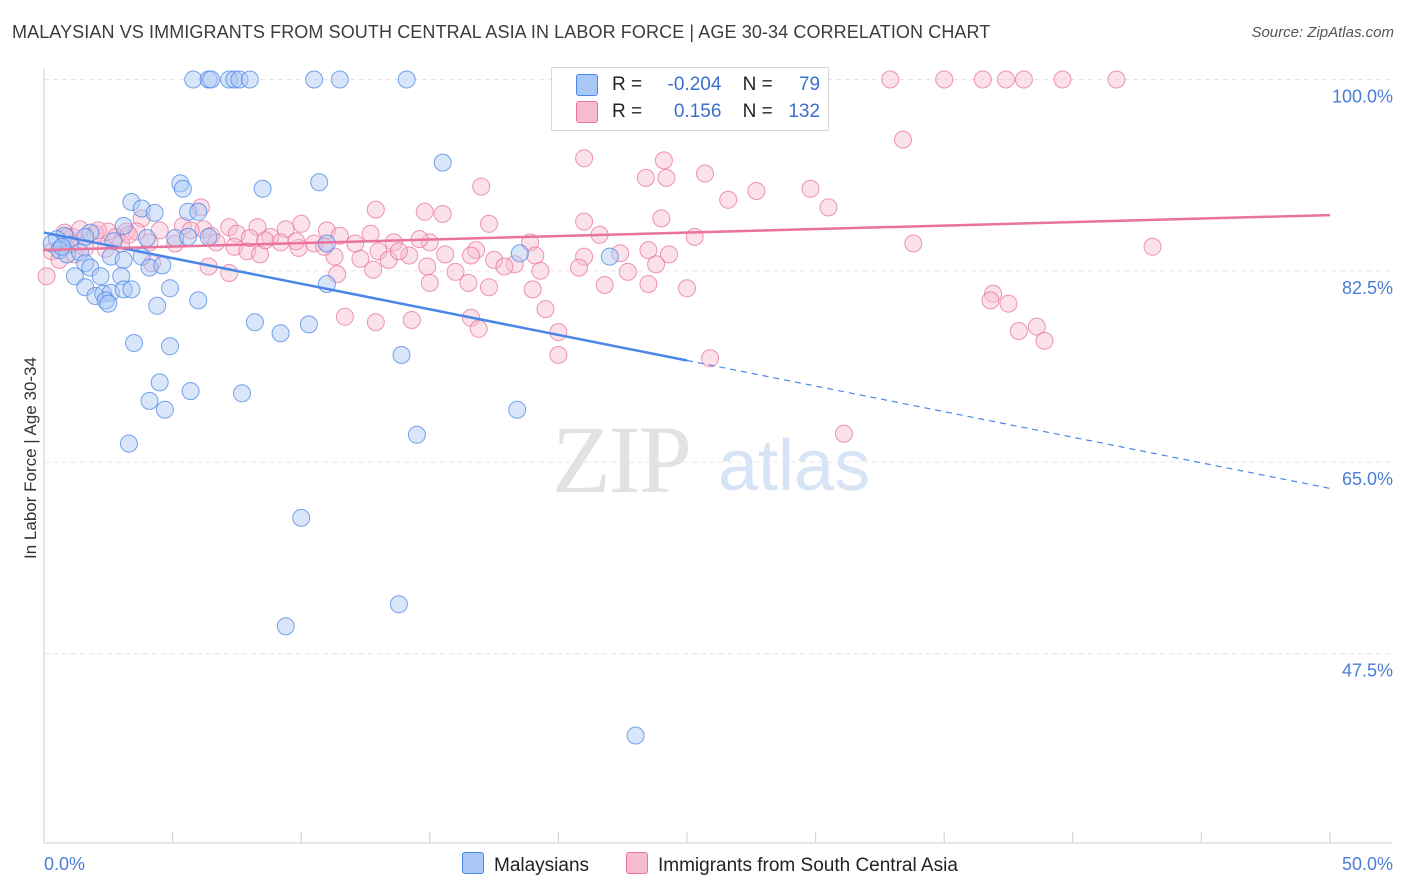  I want to click on bottom-legend-immigrants: Immigrants from South Central Asia, so click(792, 864).